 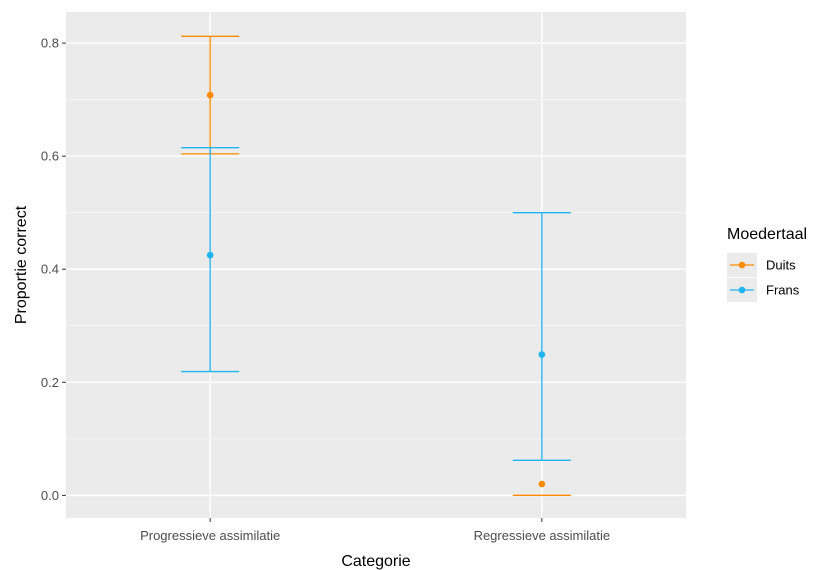 What do you see at coordinates (50, 495) in the screenshot?
I see `y-tick-label: 0.0` at bounding box center [50, 495].